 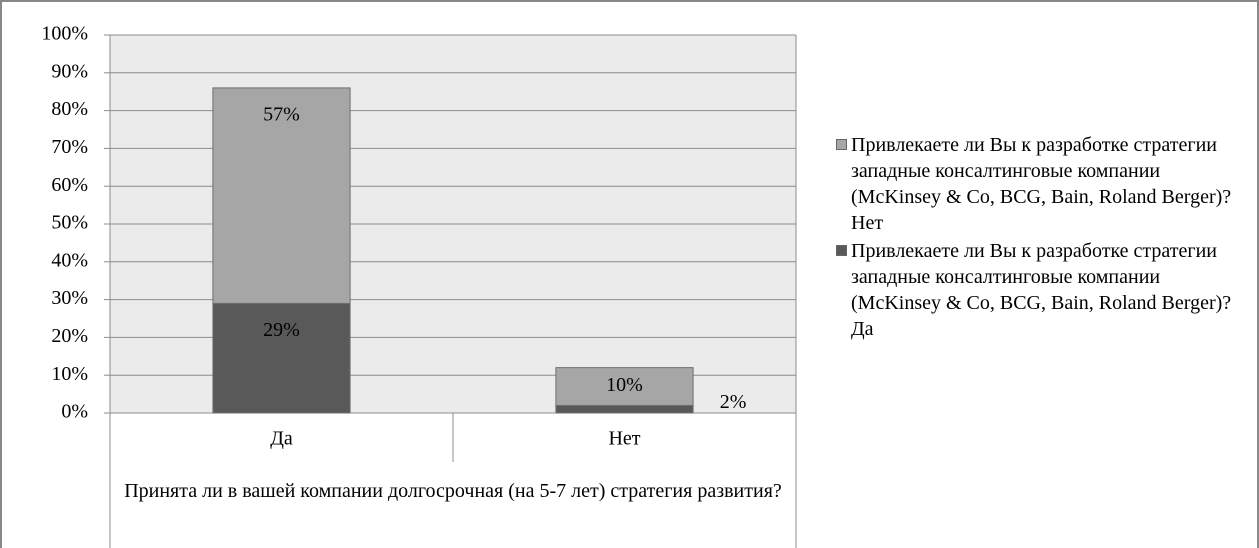 What do you see at coordinates (69, 298) in the screenshot?
I see `y-tick-label: 30%` at bounding box center [69, 298].